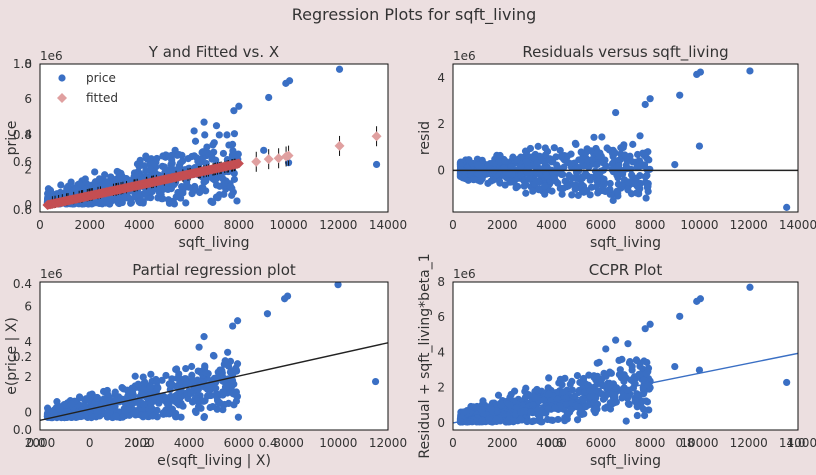 The image size is (816, 475). What do you see at coordinates (102, 98) in the screenshot?
I see `legend-label-fitted: fitted` at bounding box center [102, 98].